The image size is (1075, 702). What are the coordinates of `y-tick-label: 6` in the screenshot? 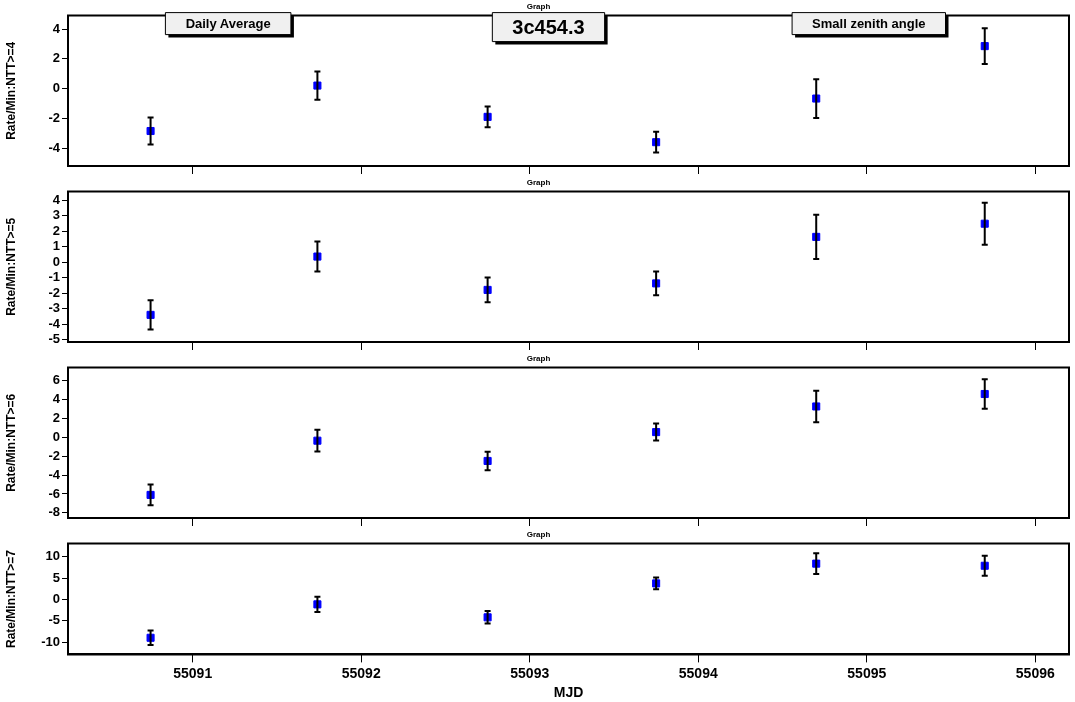 It's located at (56, 380).